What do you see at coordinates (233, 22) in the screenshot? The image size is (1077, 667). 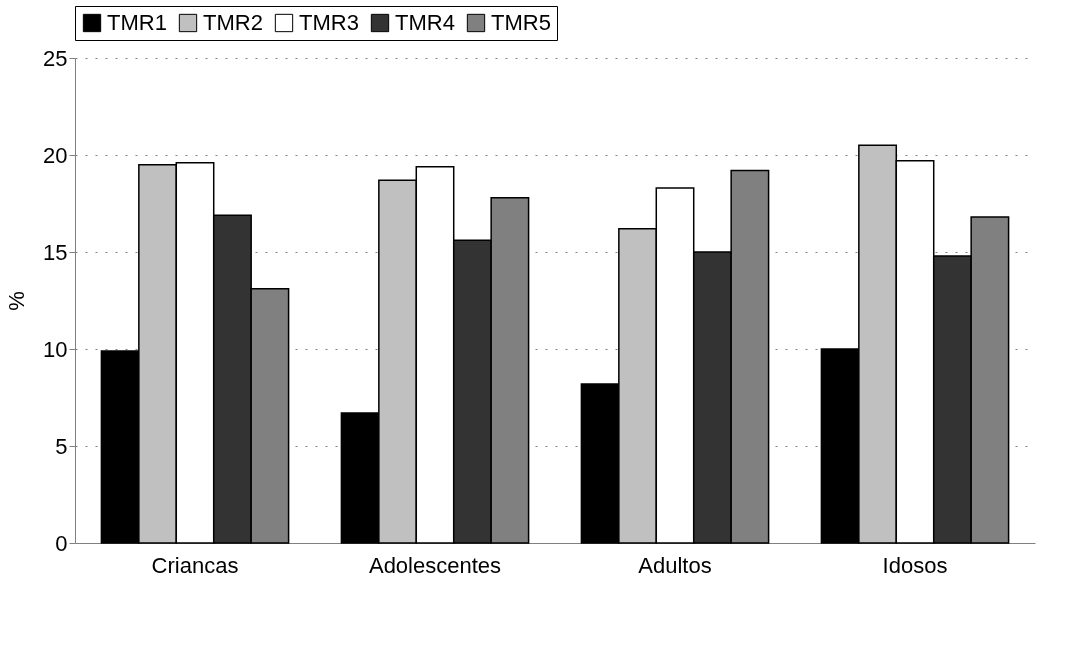 I see `legend-label: TMR2` at bounding box center [233, 22].